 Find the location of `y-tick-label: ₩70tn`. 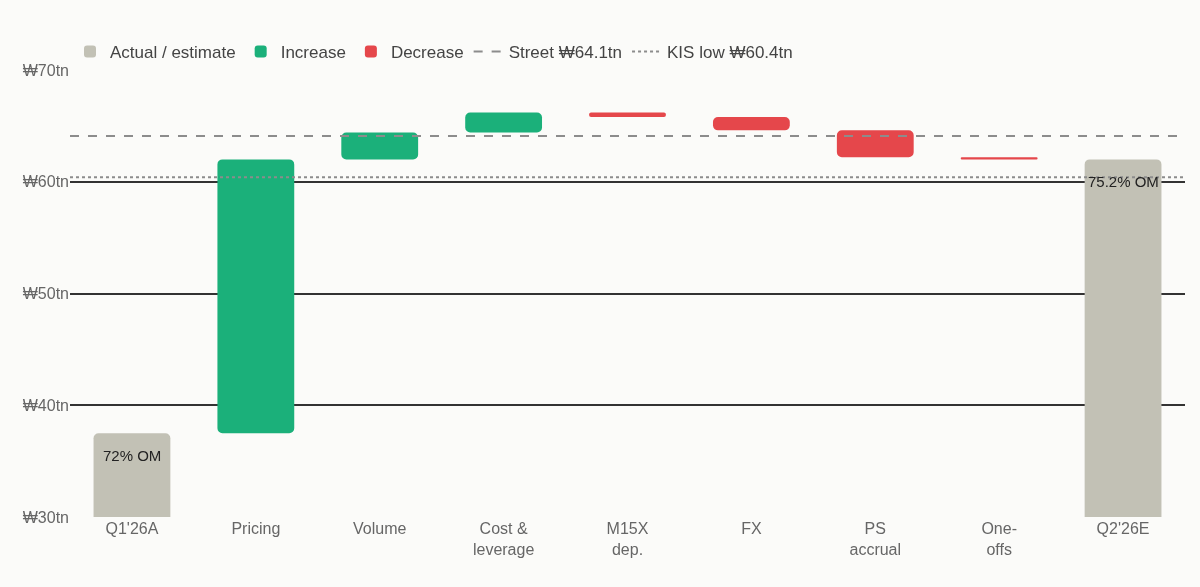

y-tick-label: ₩70tn is located at coordinates (45, 70).